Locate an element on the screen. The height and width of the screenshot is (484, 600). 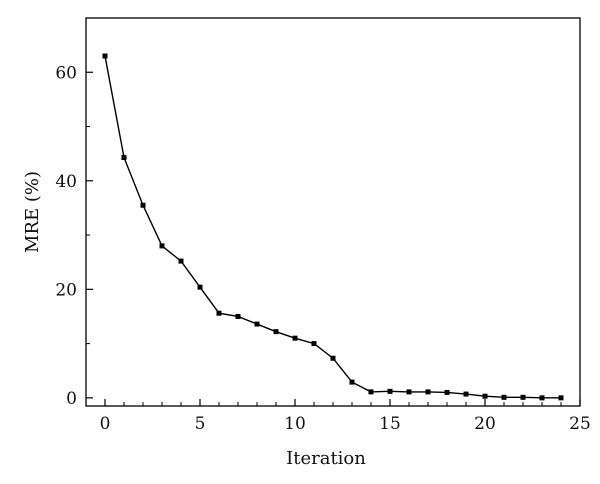
x-axis: 0 5 10 15 20 25 is located at coordinates (345, 416).